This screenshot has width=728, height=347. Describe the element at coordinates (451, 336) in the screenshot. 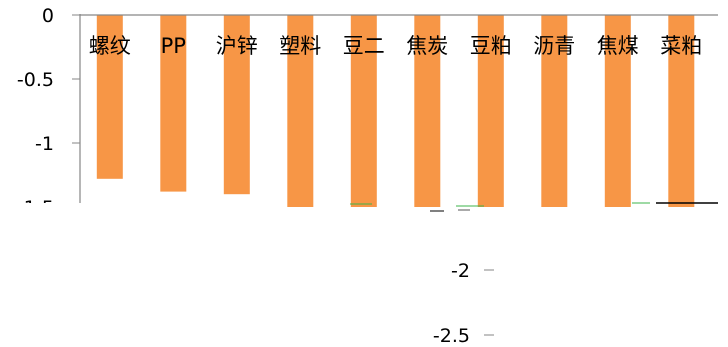

I see `y-tick-label: -2.5` at that location.